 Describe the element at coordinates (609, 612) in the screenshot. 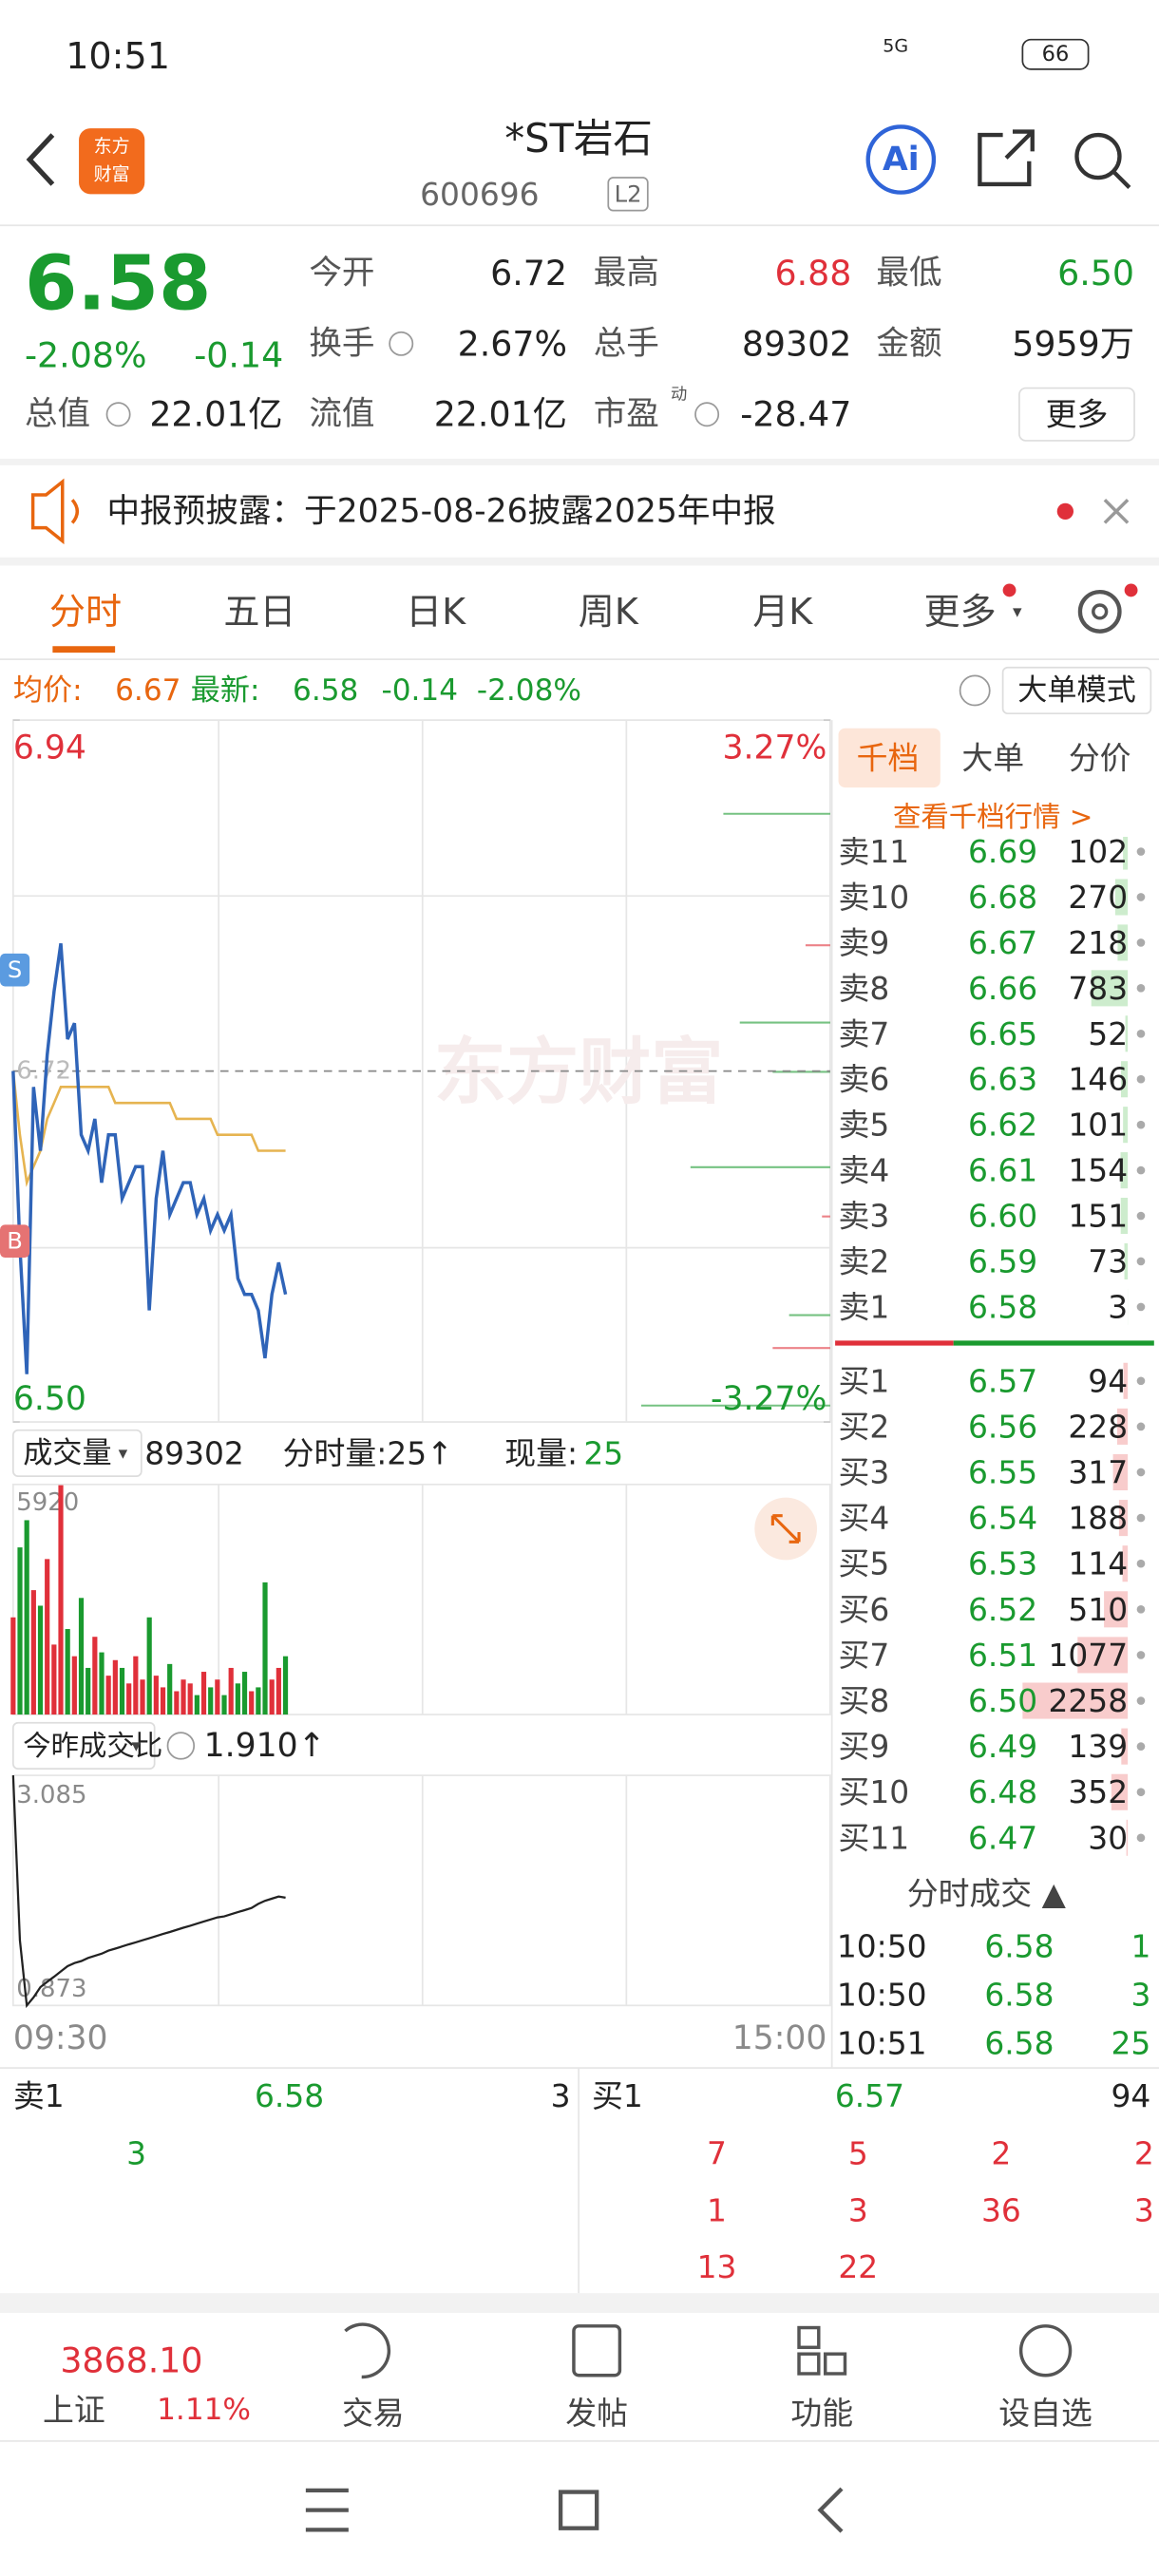

I see `tab: 周K` at that location.